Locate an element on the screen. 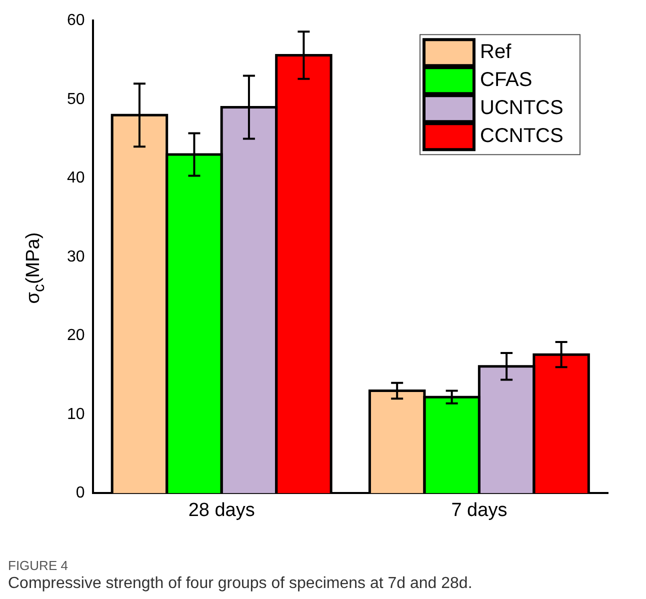 The width and height of the screenshot is (646, 599). legend-label: CFAS is located at coordinates (506, 80).